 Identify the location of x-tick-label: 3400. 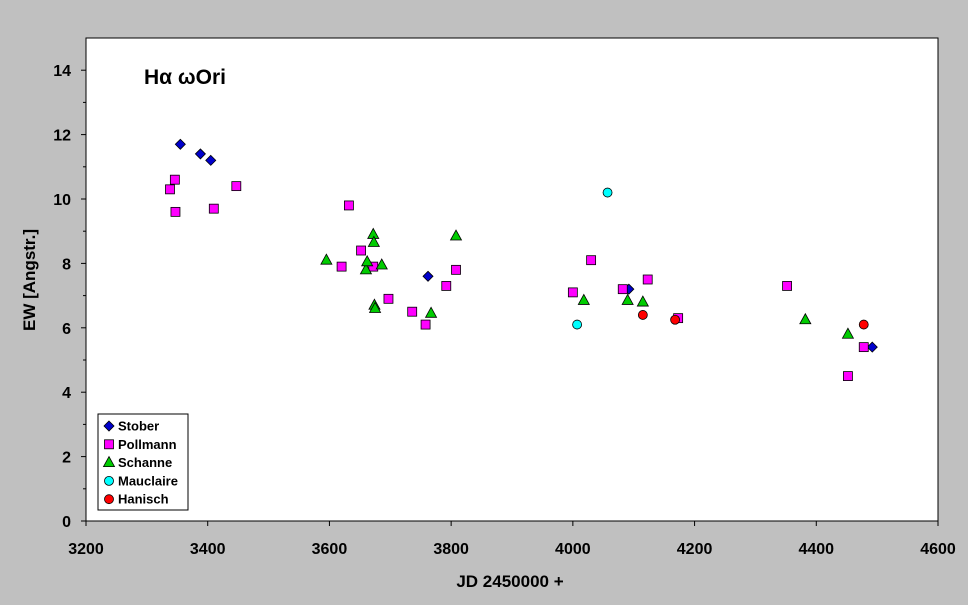
(208, 549).